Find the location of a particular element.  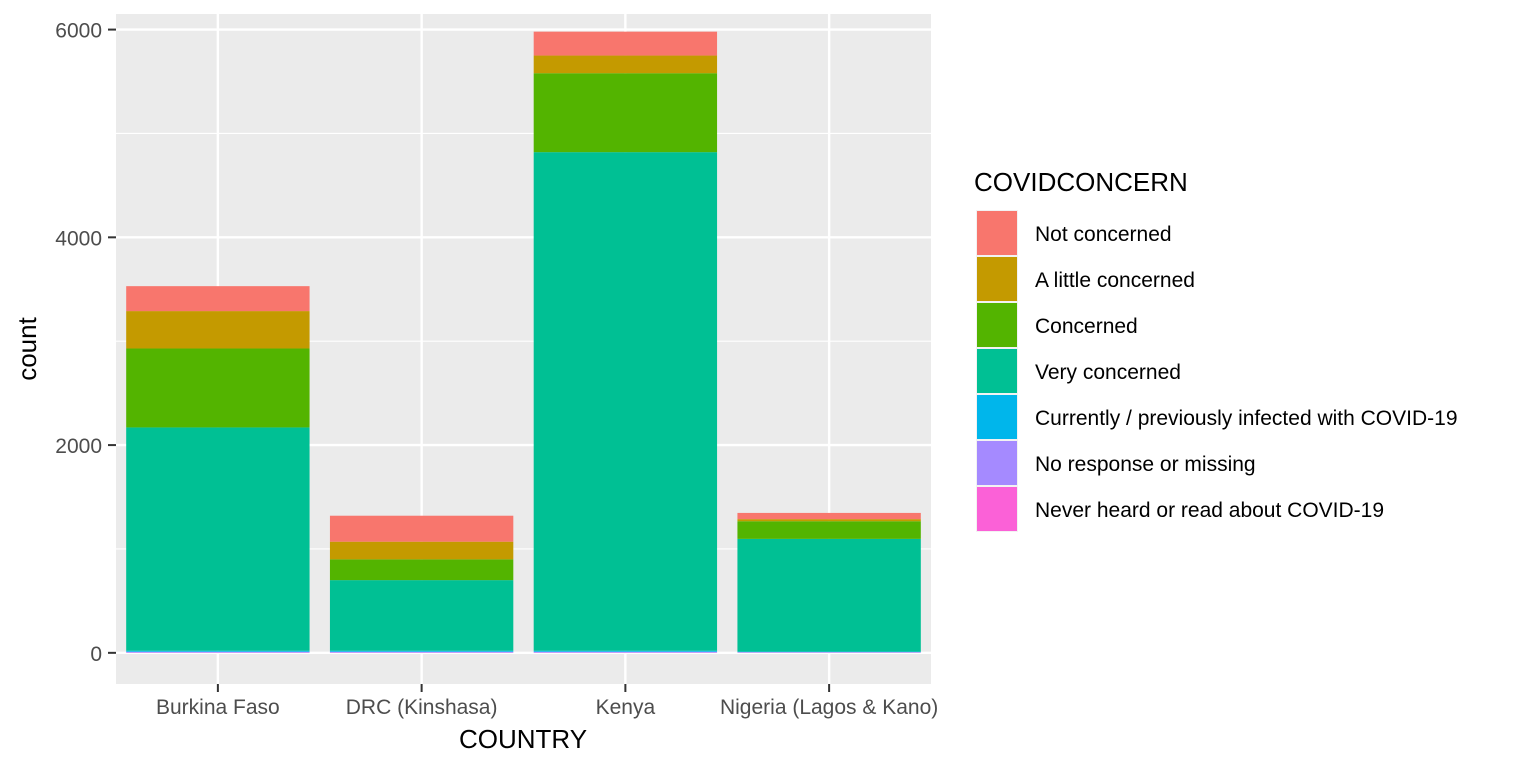

x-tick-label: DRC (Kinshasa) is located at coordinates (422, 707).